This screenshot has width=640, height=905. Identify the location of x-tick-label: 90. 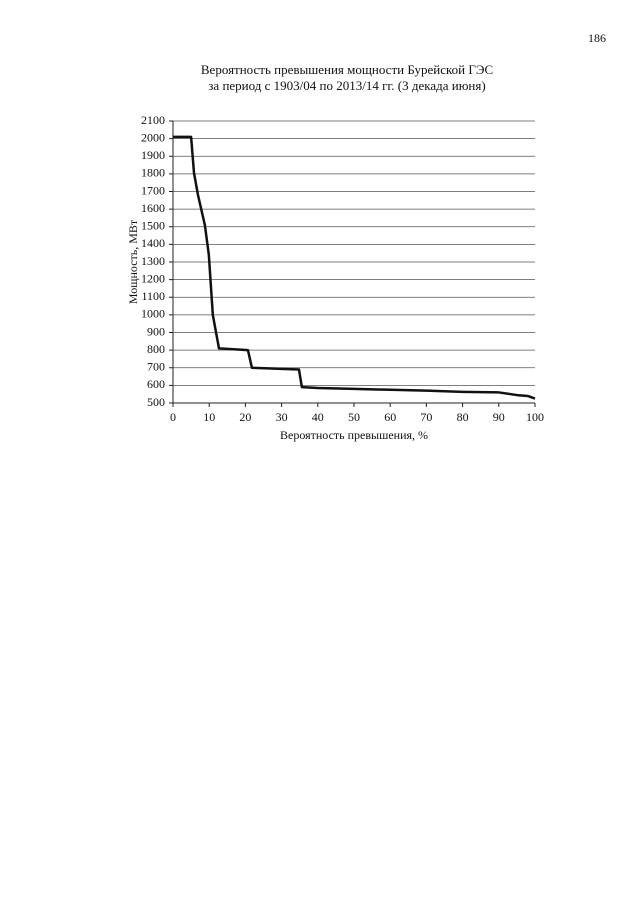
(499, 417).